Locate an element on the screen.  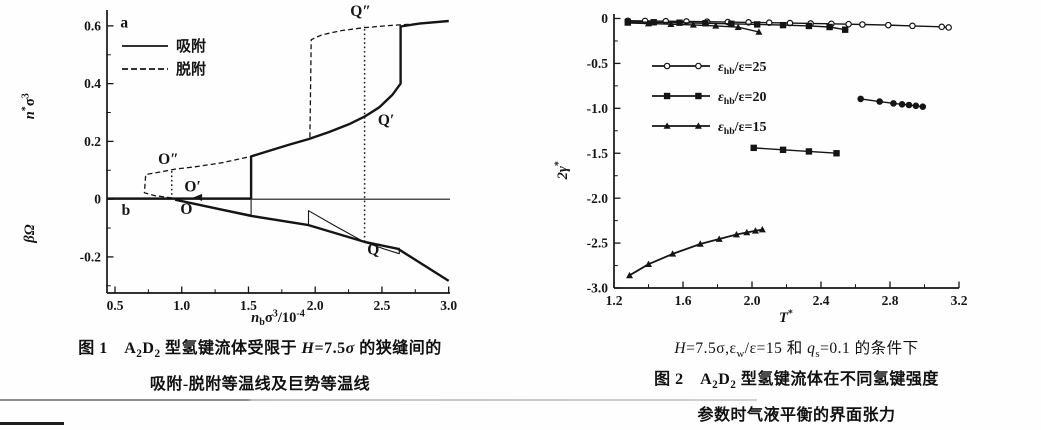
svg-text: a is located at coordinates (124, 22).